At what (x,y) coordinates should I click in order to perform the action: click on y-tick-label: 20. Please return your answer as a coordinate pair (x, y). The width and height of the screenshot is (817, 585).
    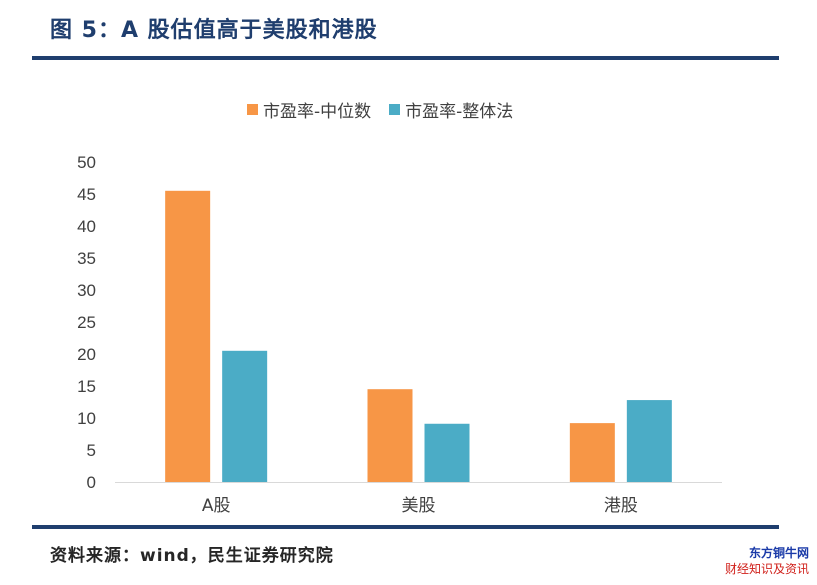
    Looking at the image, I should click on (86, 354).